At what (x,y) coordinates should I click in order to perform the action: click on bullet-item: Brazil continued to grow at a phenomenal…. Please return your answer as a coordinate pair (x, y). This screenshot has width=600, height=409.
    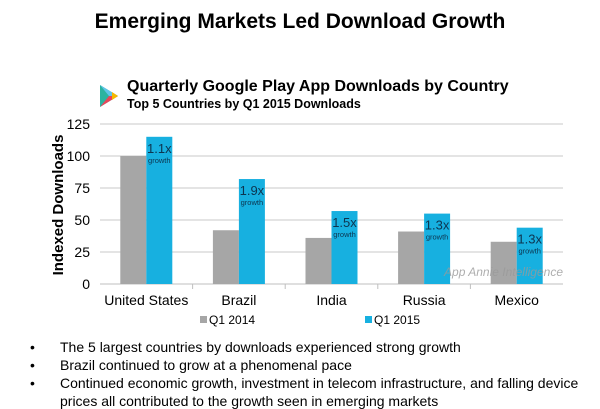
    Looking at the image, I should click on (315, 365).